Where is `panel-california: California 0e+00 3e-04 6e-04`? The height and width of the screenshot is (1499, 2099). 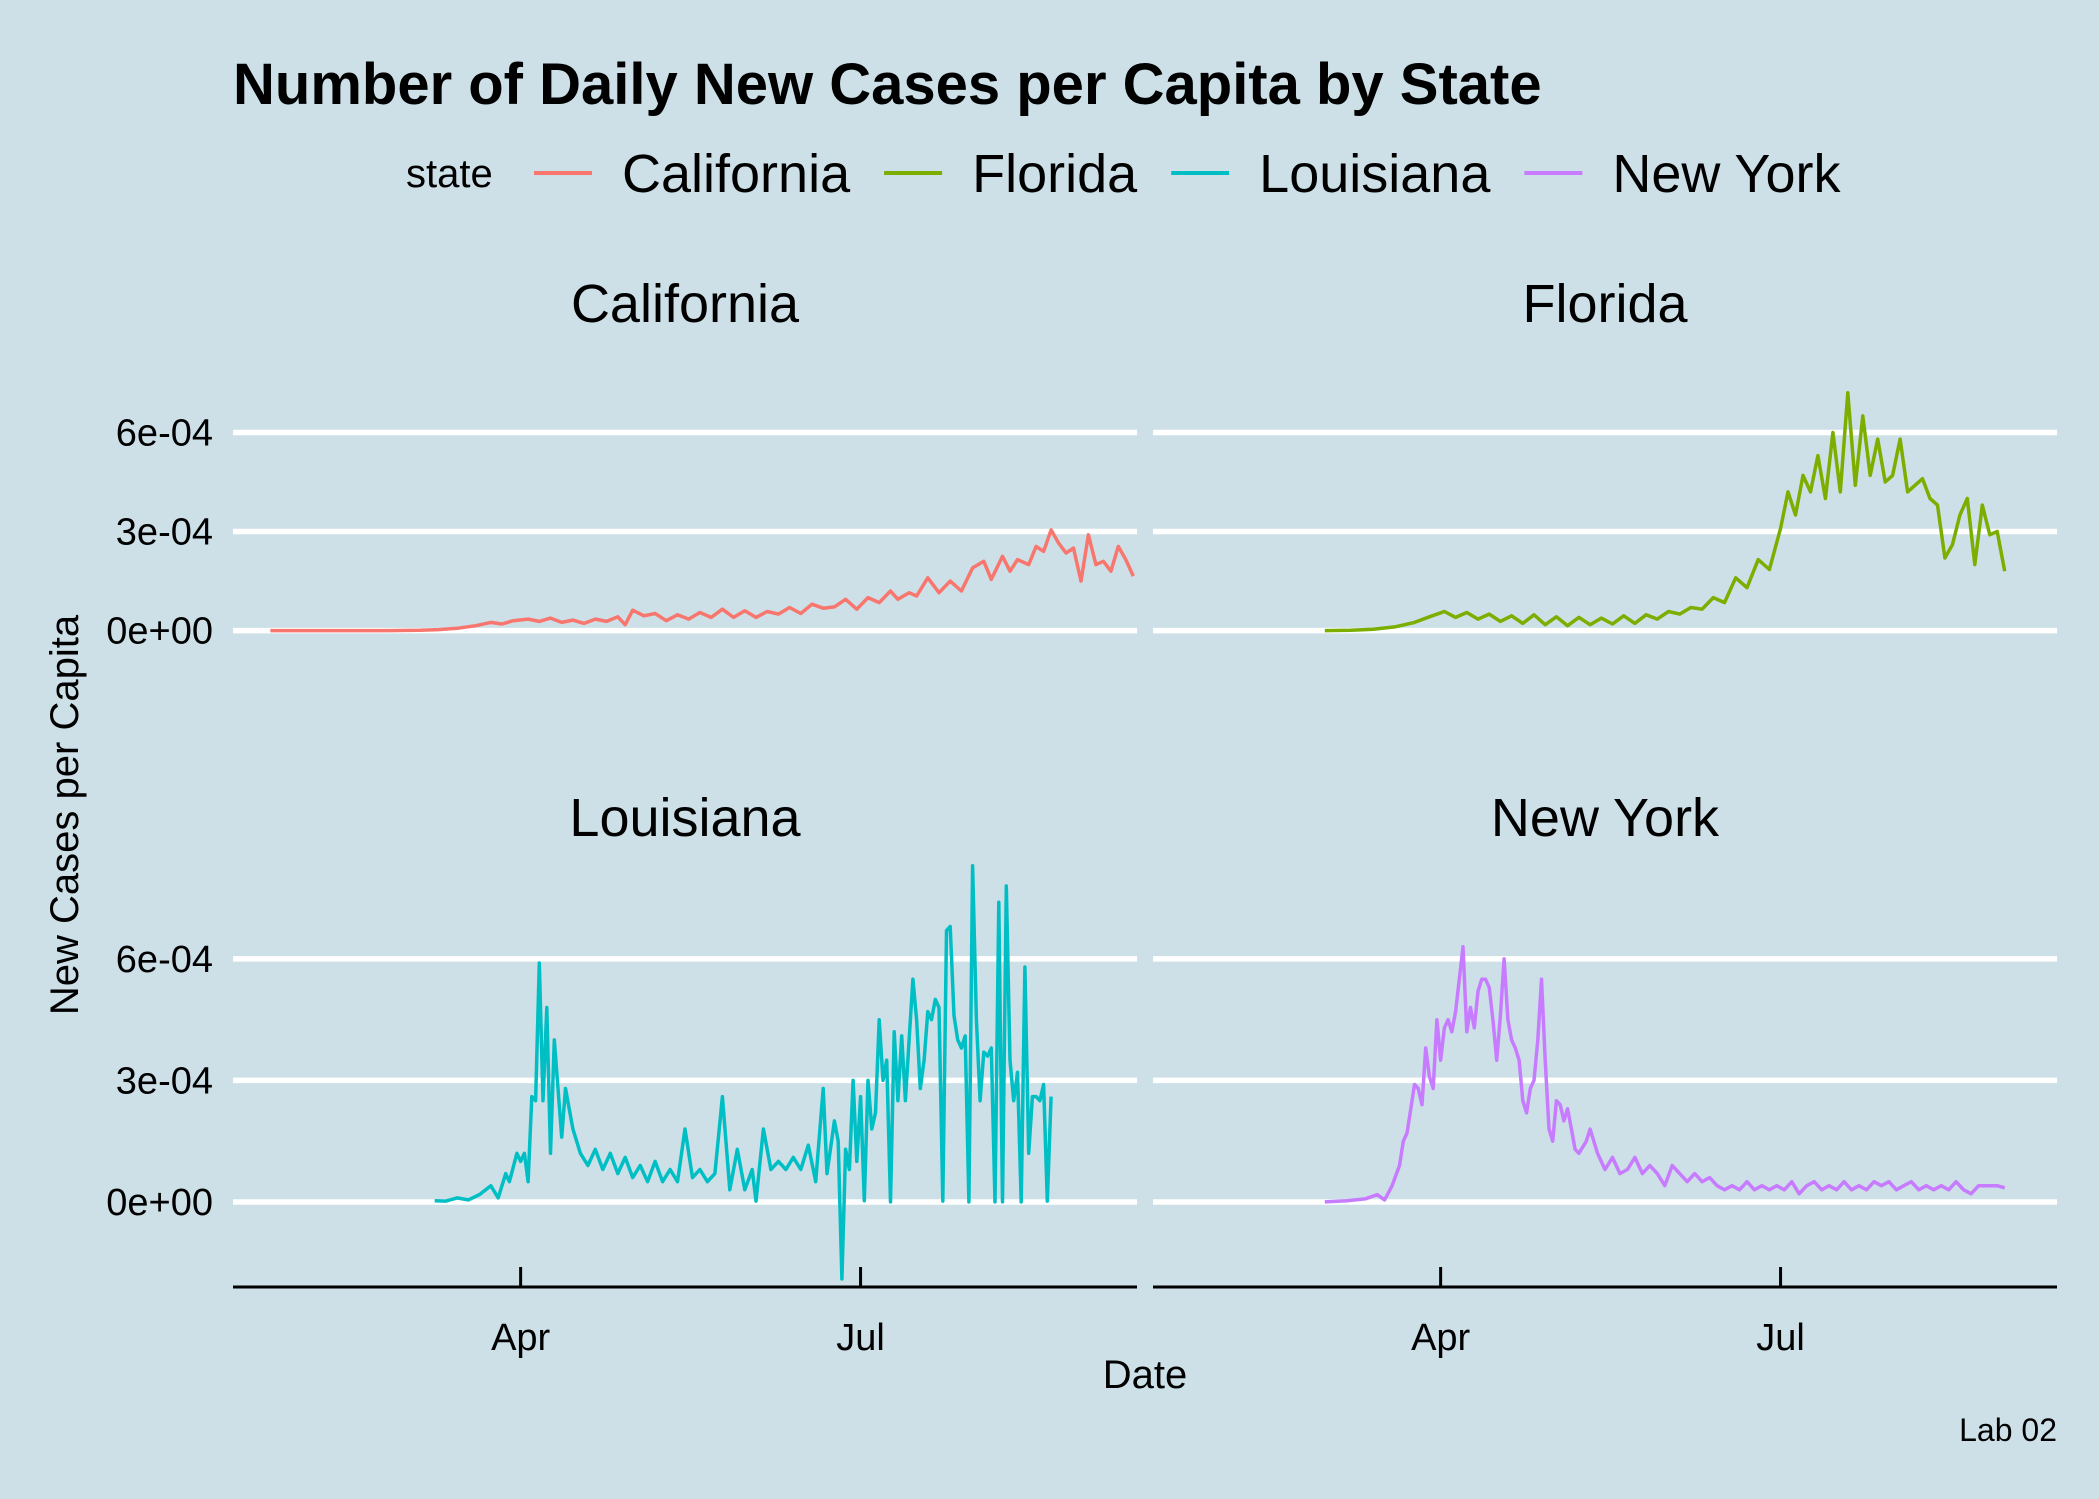 panel-california: California 0e+00 3e-04 6e-04 is located at coordinates (621, 463).